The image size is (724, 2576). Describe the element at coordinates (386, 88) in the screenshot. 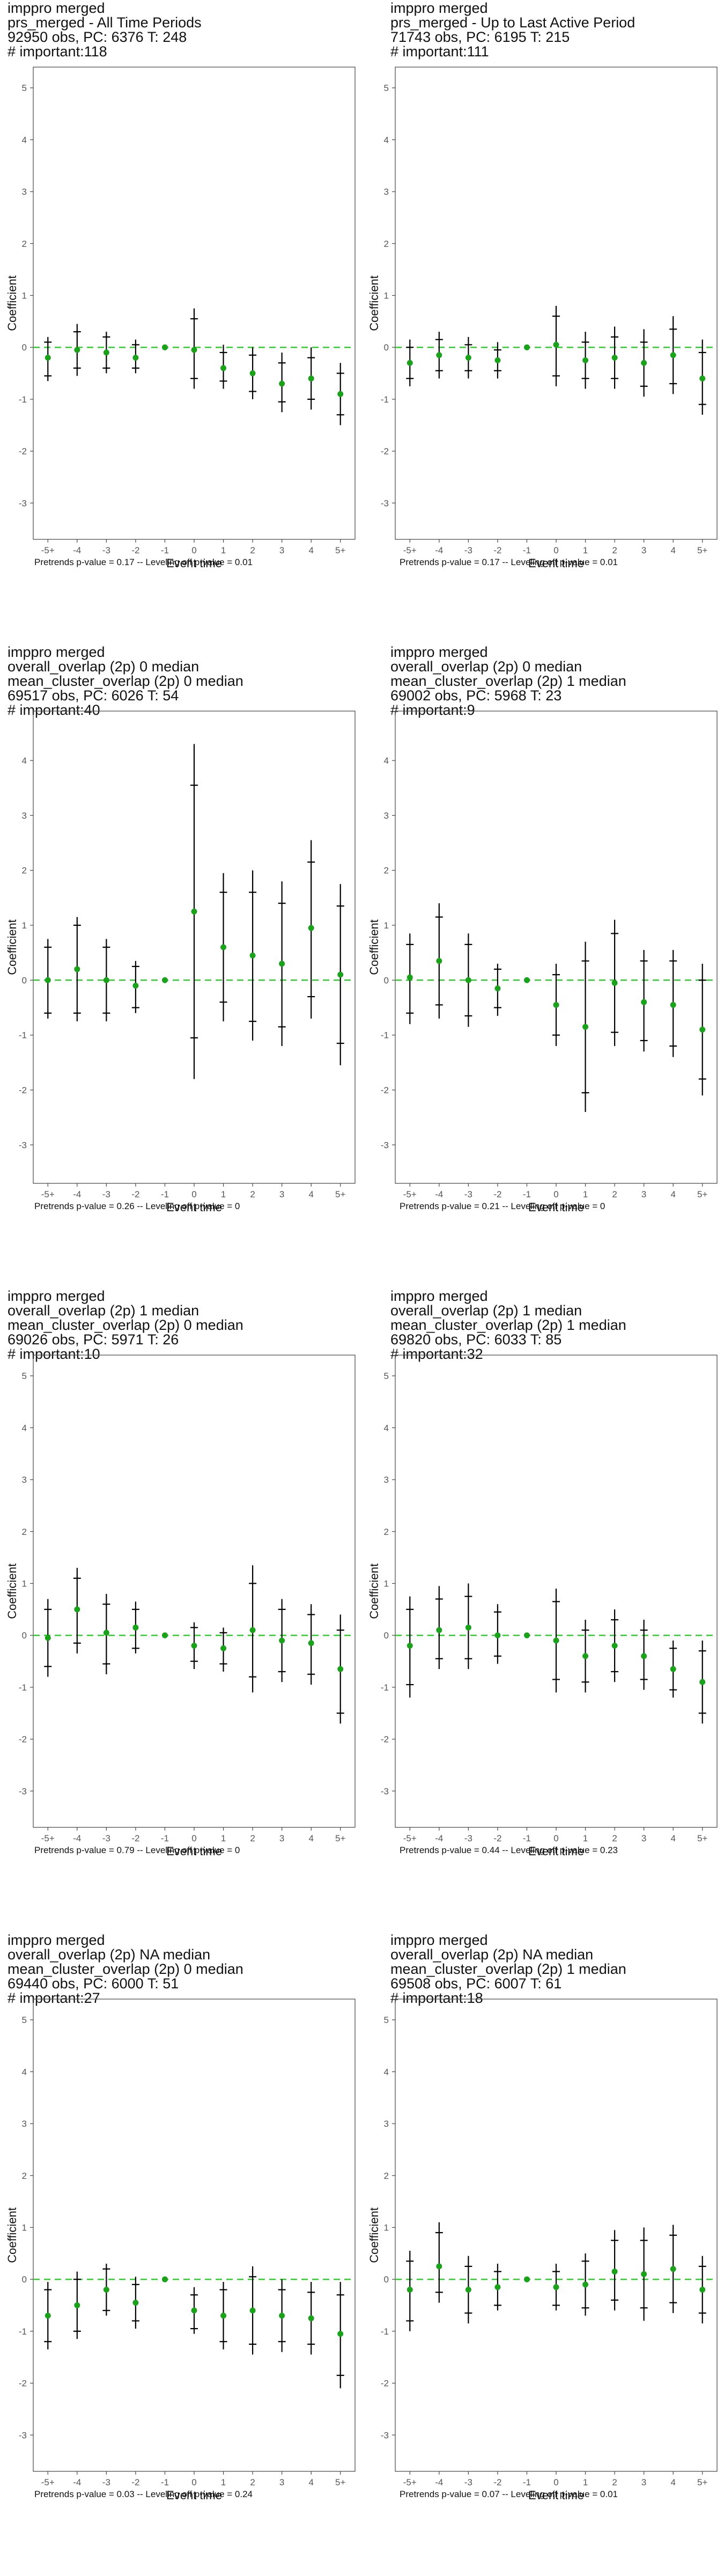

I see `y-tick-label: 5` at that location.